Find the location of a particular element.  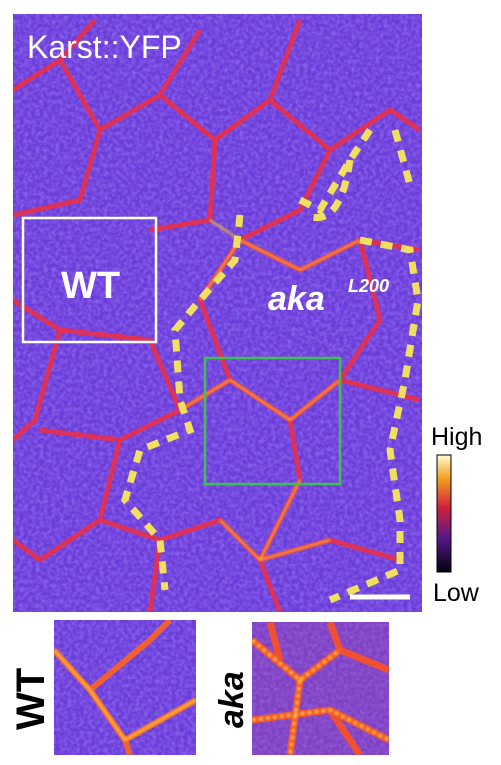

mutant-label: aka is located at coordinates (296, 299).